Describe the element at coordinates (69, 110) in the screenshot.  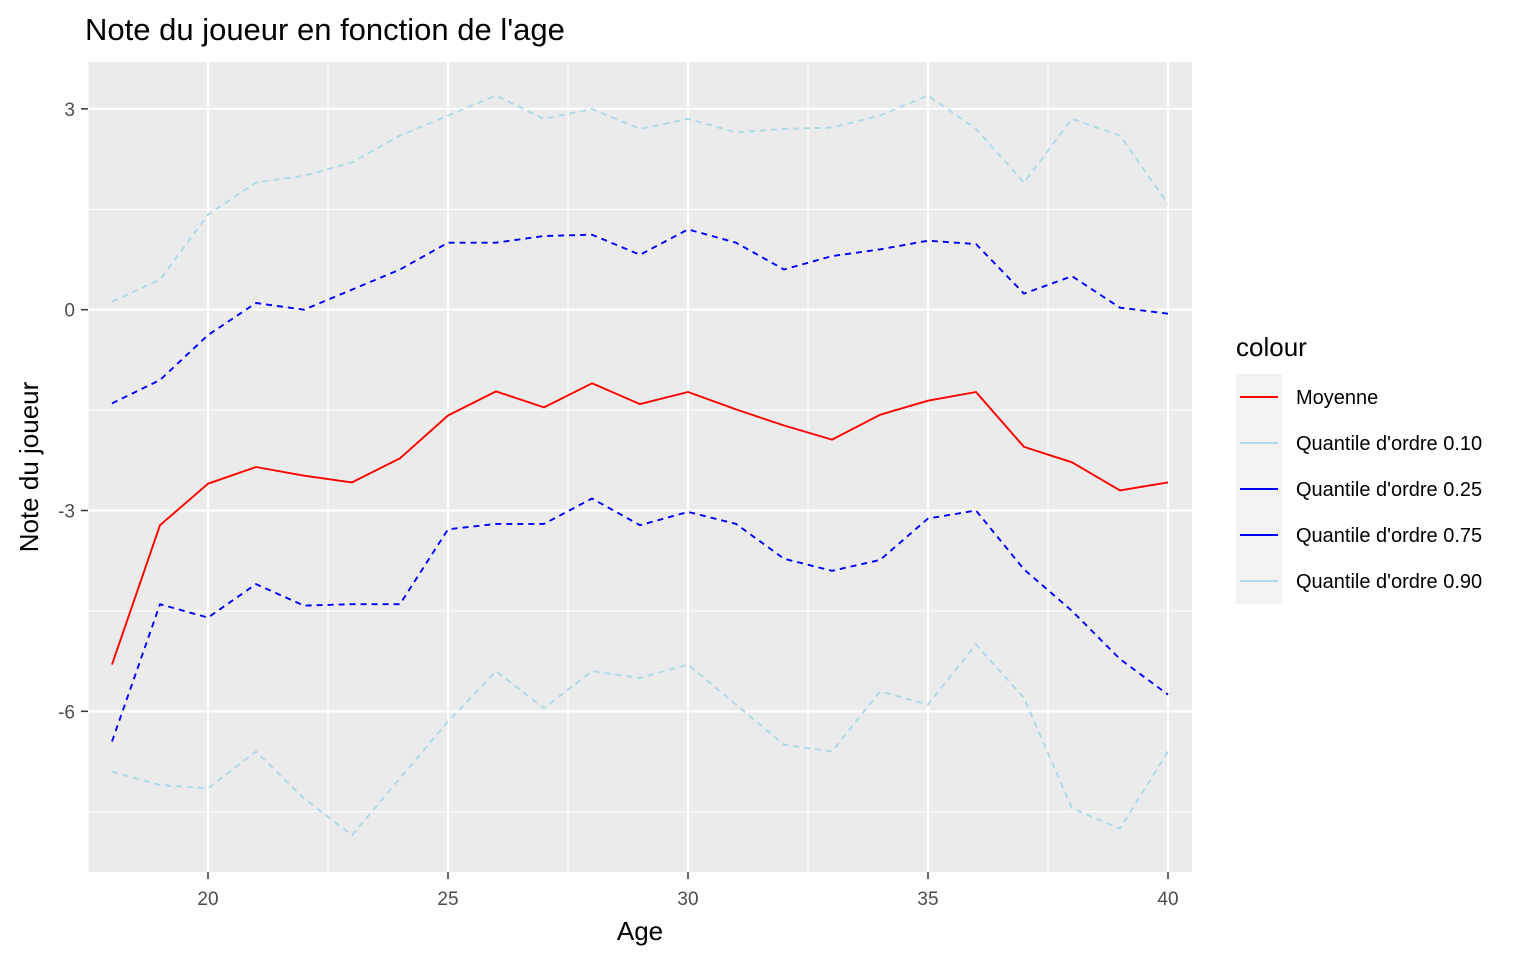
I see `y-tick-label-0: 3` at that location.